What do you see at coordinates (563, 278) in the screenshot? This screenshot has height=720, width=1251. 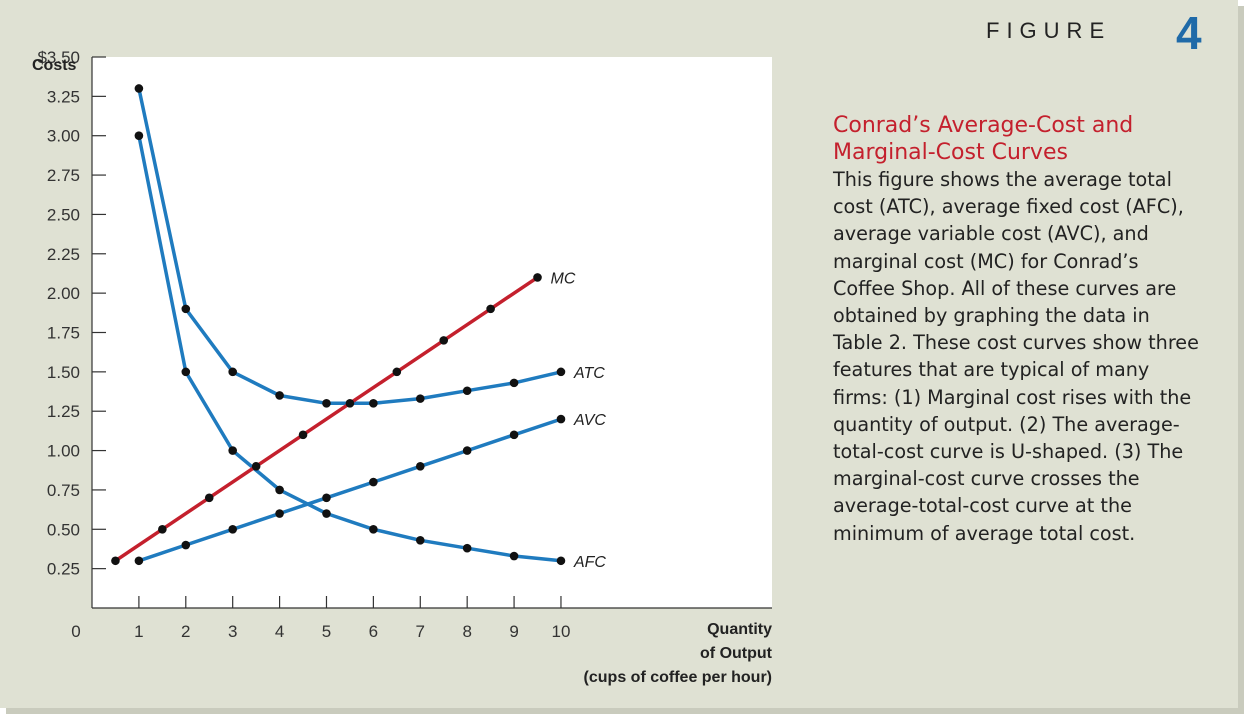 I see `mc-label: MC` at bounding box center [563, 278].